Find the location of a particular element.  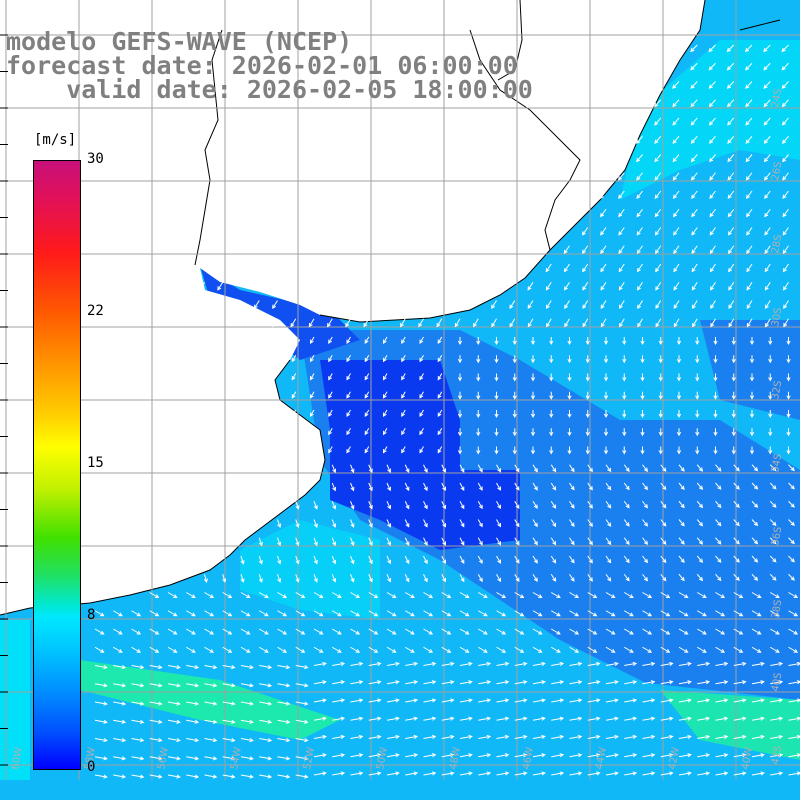

colorbar-tick: 30 is located at coordinates (95, 159).